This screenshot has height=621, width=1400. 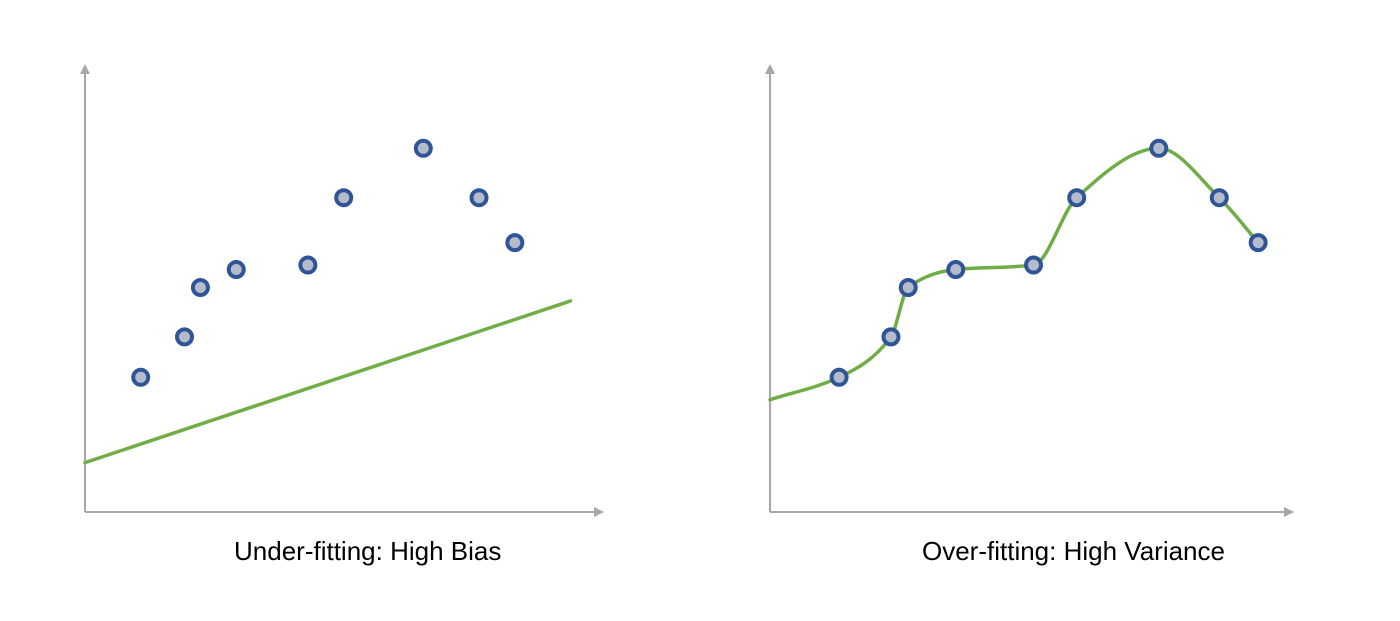 What do you see at coordinates (1073, 551) in the screenshot?
I see `overfitting-title: Over-fitting: High Variance` at bounding box center [1073, 551].